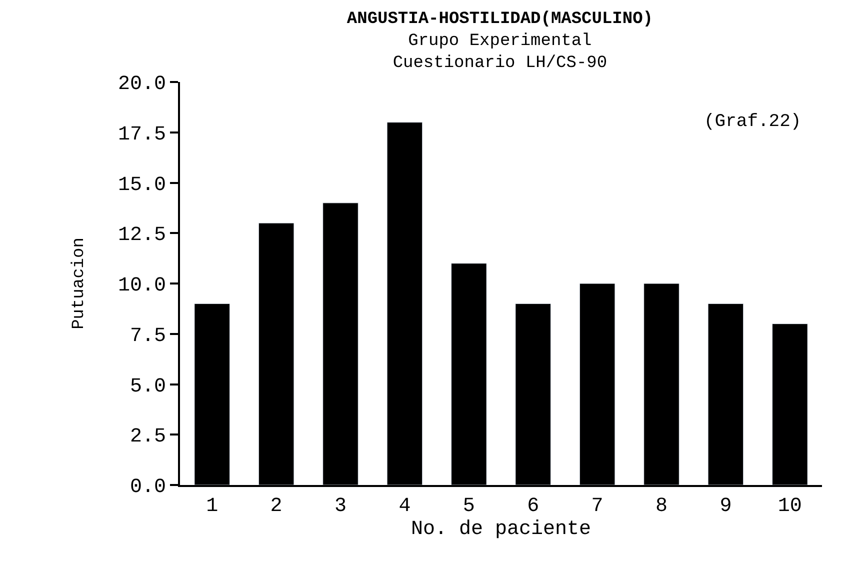 This screenshot has height=570, width=862. What do you see at coordinates (212, 506) in the screenshot?
I see `x-tick-label: 1` at bounding box center [212, 506].